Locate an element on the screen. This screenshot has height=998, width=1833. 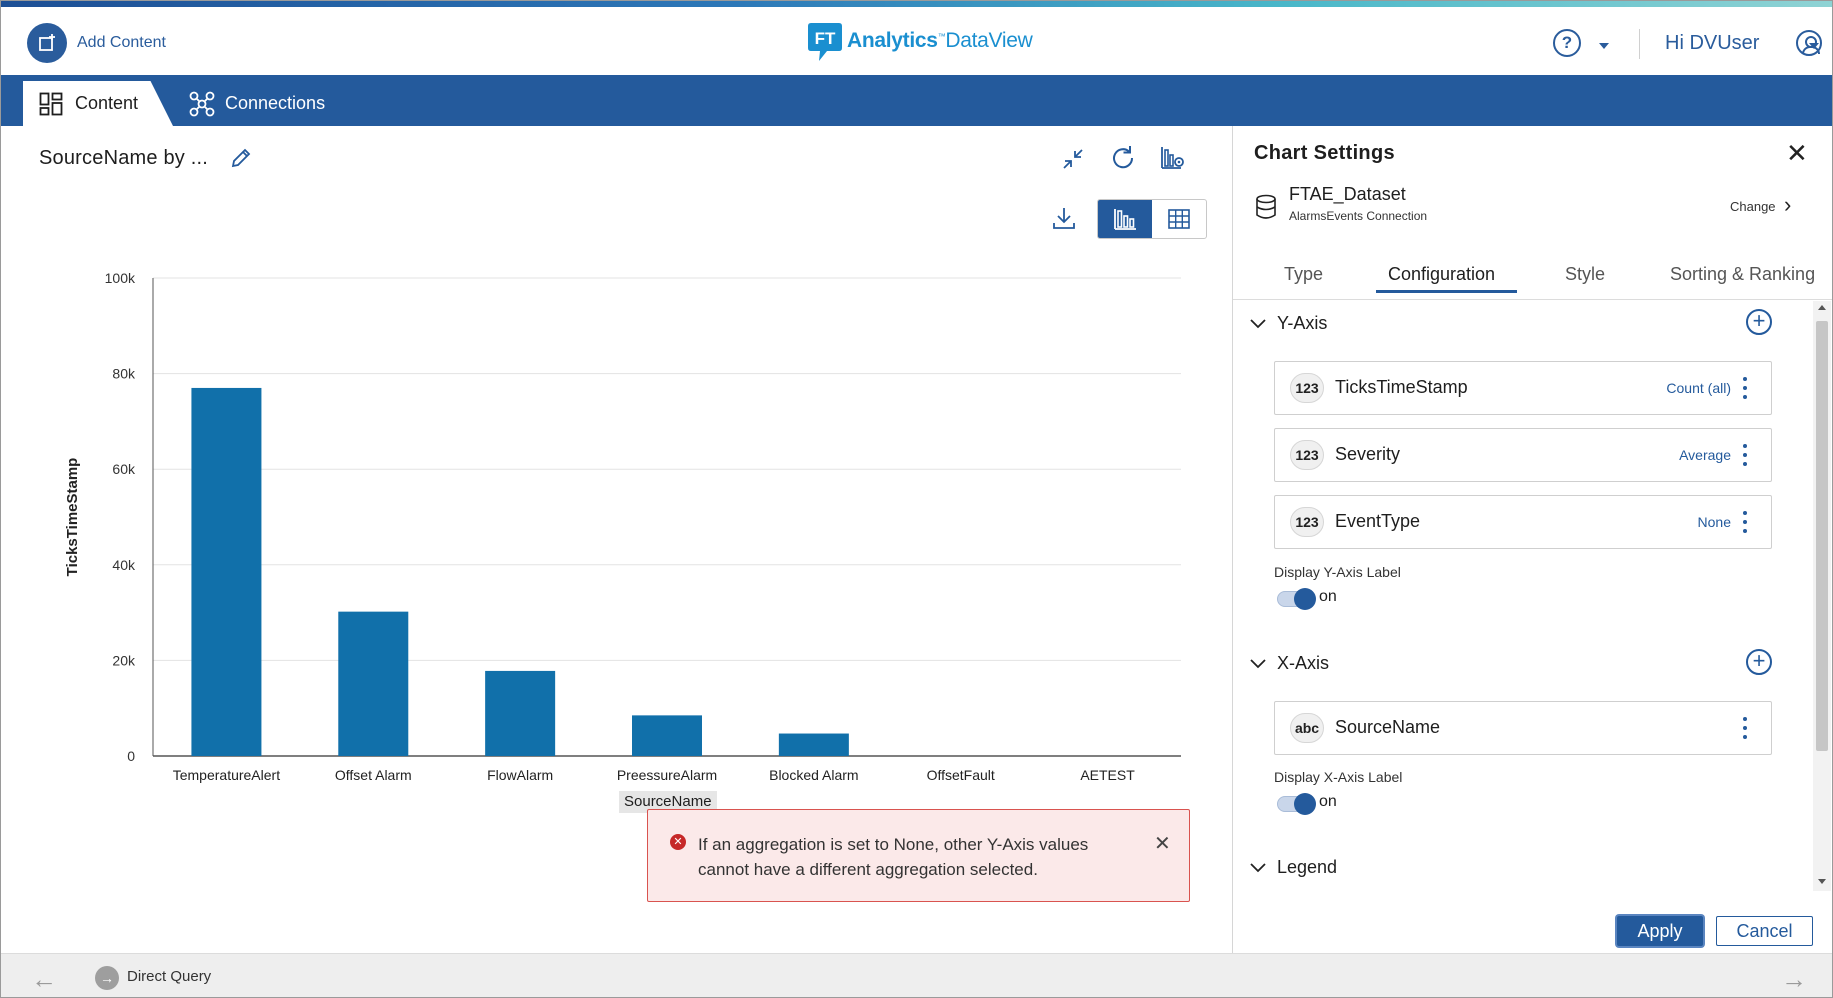
table-view-button is located at coordinates (1179, 219).